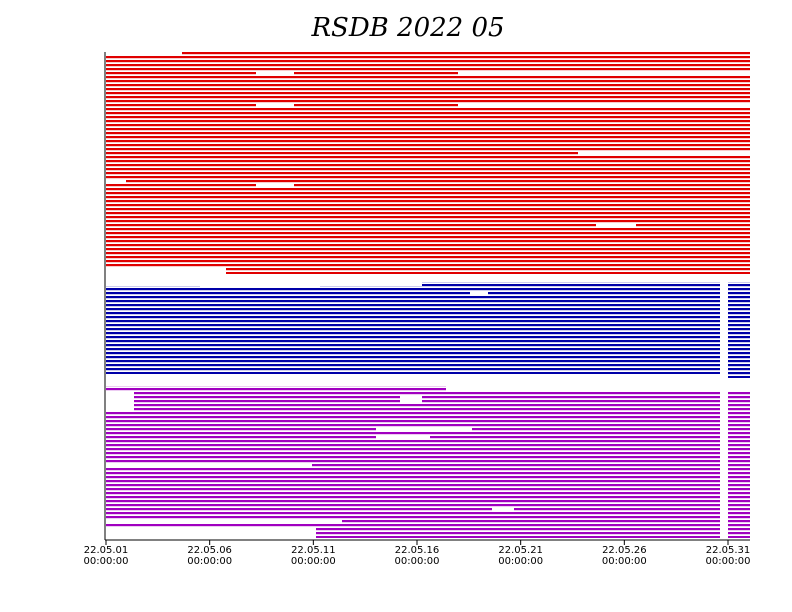 The image size is (792, 612). What do you see at coordinates (209, 550) in the screenshot?
I see `x-tick-label: 22.05.06` at bounding box center [209, 550].